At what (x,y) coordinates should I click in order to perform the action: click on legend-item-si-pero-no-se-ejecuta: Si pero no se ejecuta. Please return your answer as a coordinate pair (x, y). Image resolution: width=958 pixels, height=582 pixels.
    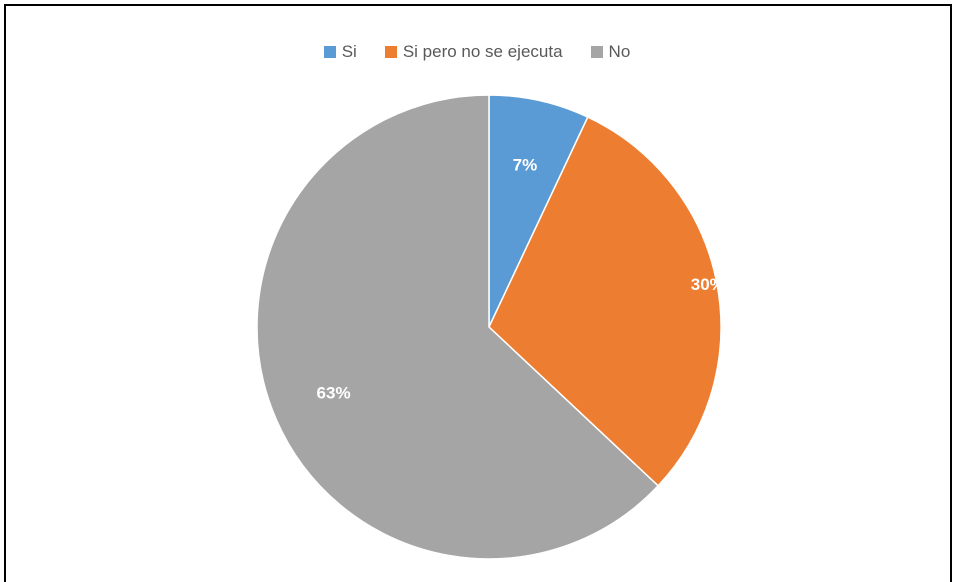
    Looking at the image, I should click on (473, 52).